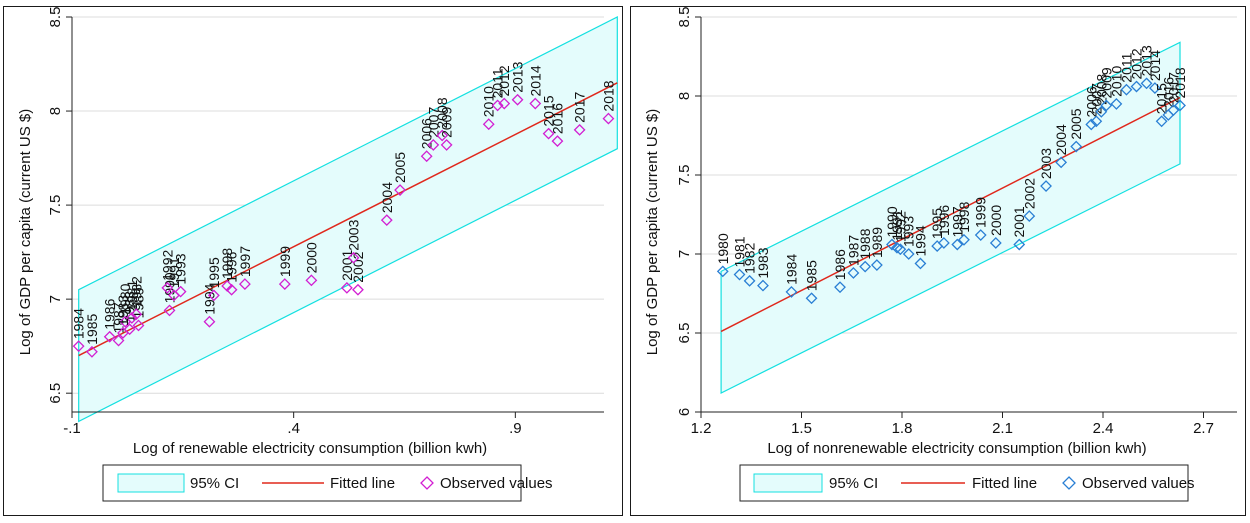  I want to click on right-point-label-2010: 2010, so click(1116, 81).